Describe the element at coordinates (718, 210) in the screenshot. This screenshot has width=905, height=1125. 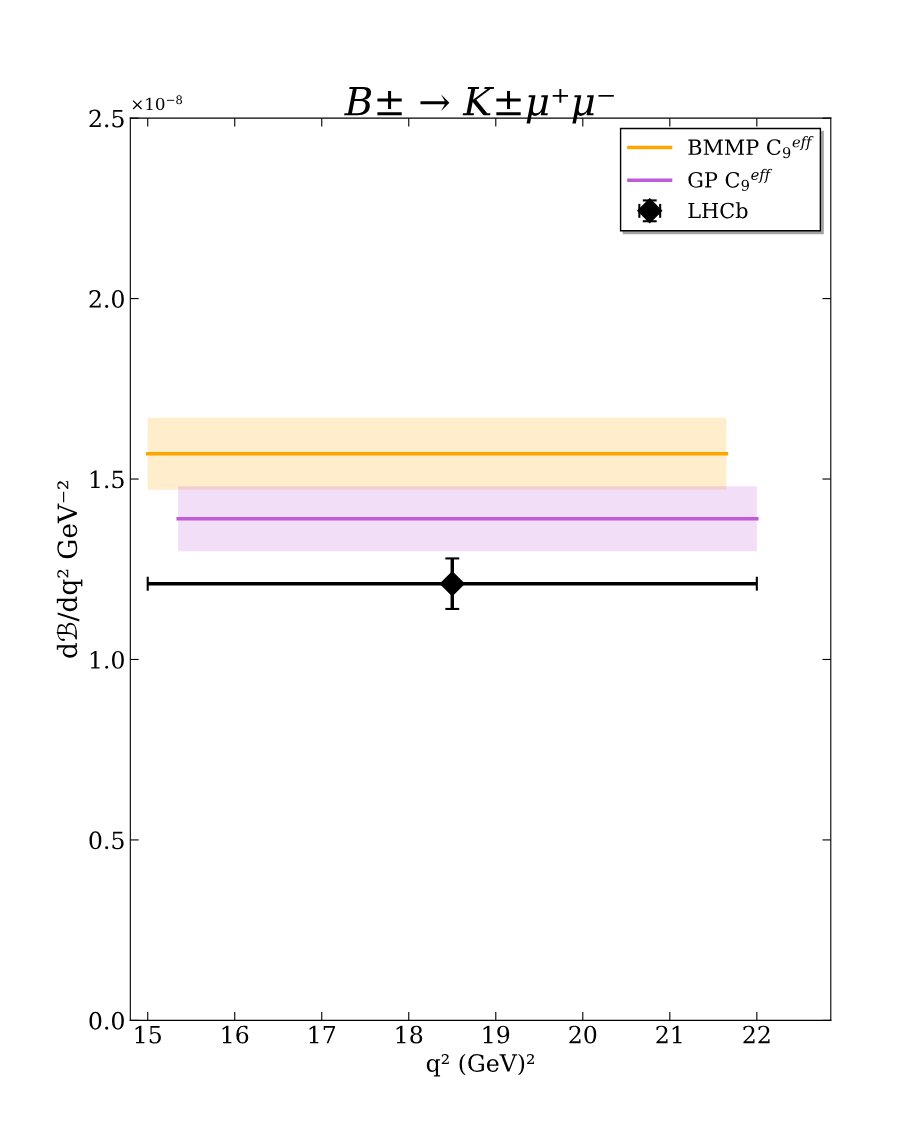
I see `legend-label: LHCb` at that location.